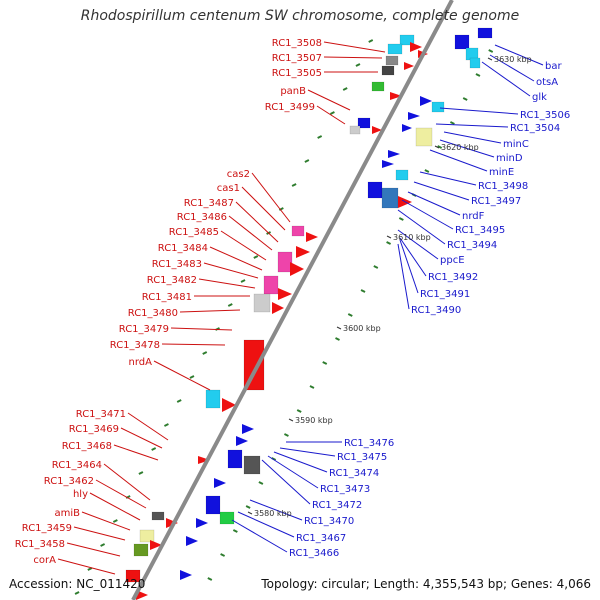 The height and width of the screenshot is (600, 600). I want to click on gene-label-right: RC1_3466, so click(314, 553).